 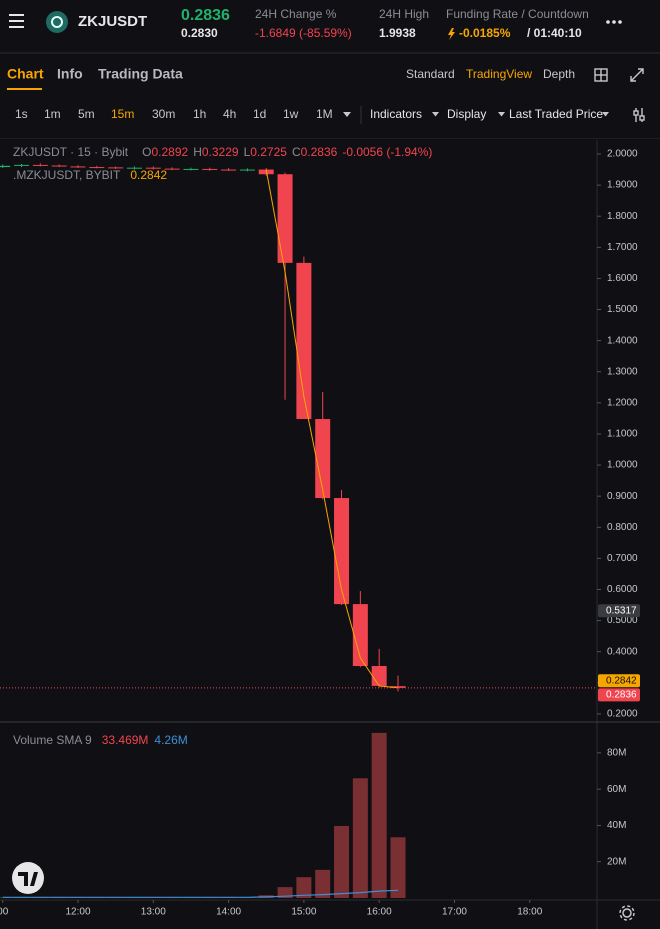 I want to click on y-tick-label: 0.4000, so click(x=622, y=651).